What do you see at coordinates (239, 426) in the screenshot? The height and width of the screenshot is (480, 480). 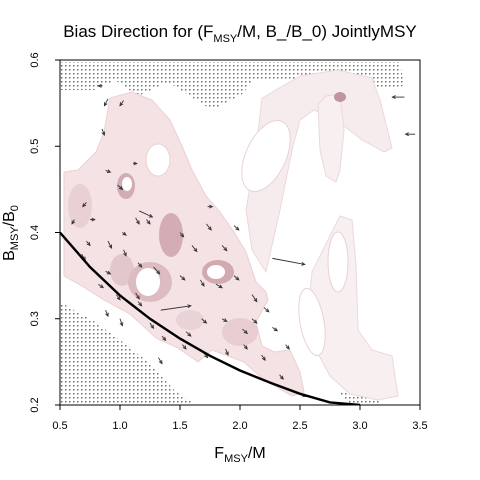 I see `x-tick-label: 2.0` at bounding box center [239, 426].